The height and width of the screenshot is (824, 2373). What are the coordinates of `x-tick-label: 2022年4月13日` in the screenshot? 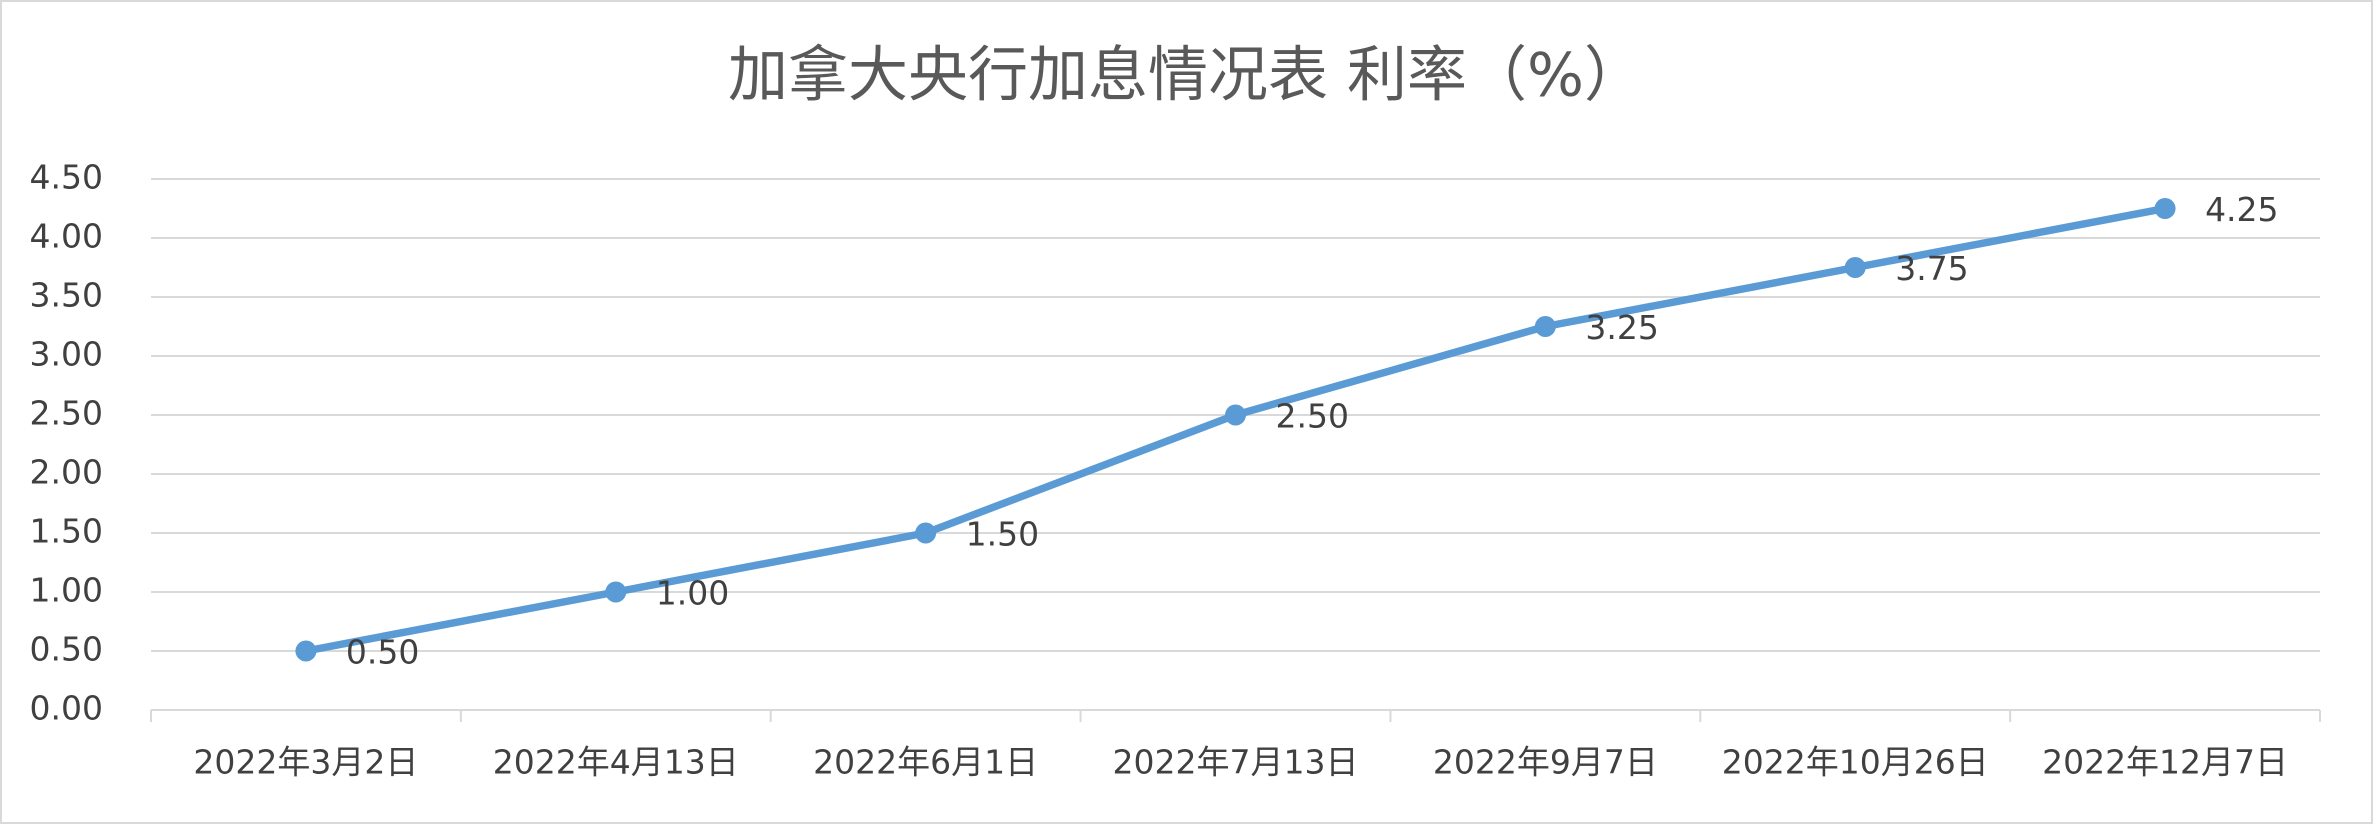 It's located at (616, 762).